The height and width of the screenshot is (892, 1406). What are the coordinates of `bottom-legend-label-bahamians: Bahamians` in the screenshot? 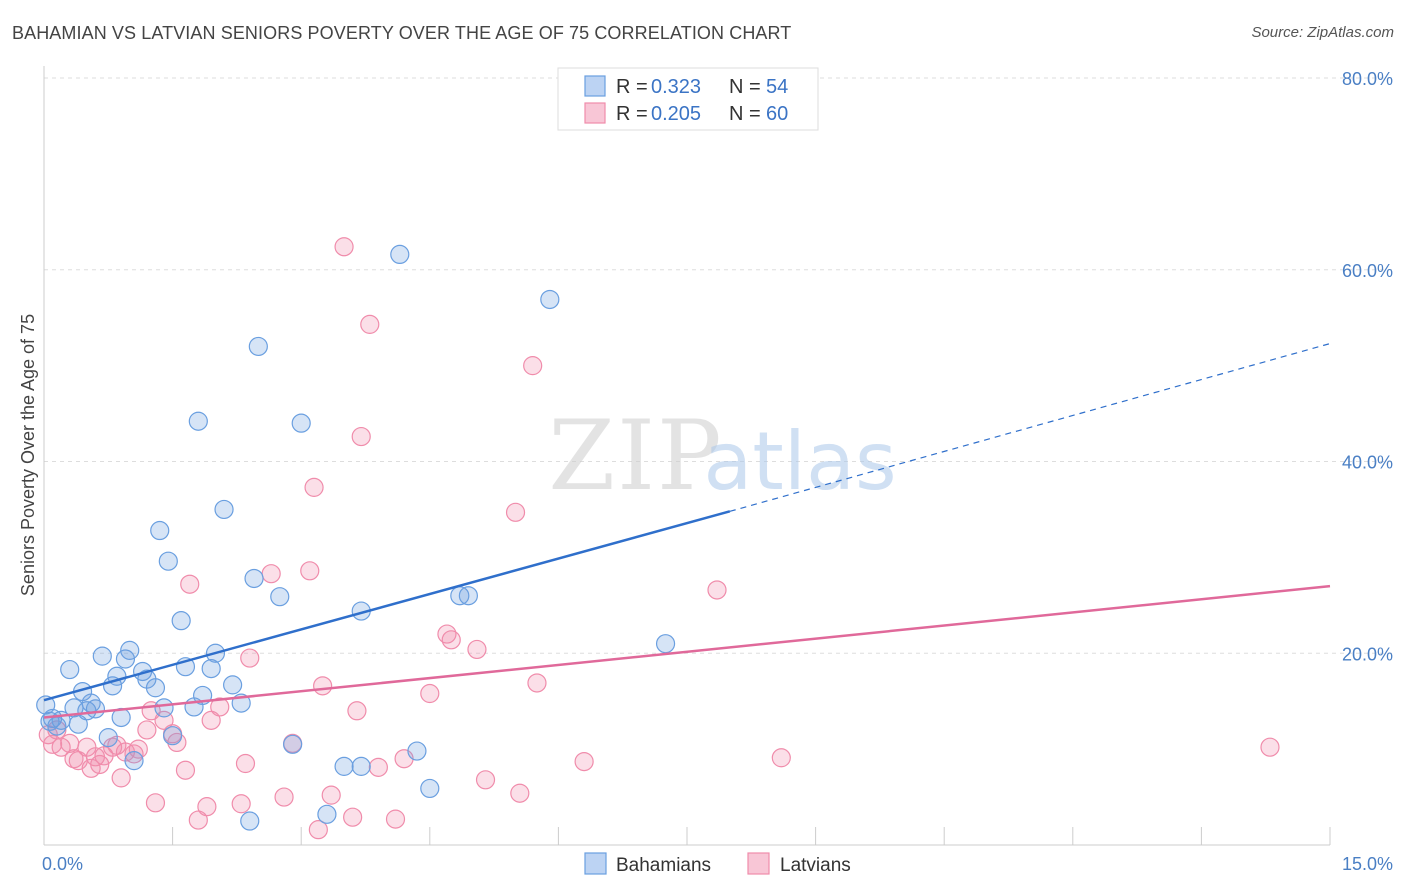 It's located at (663, 865).